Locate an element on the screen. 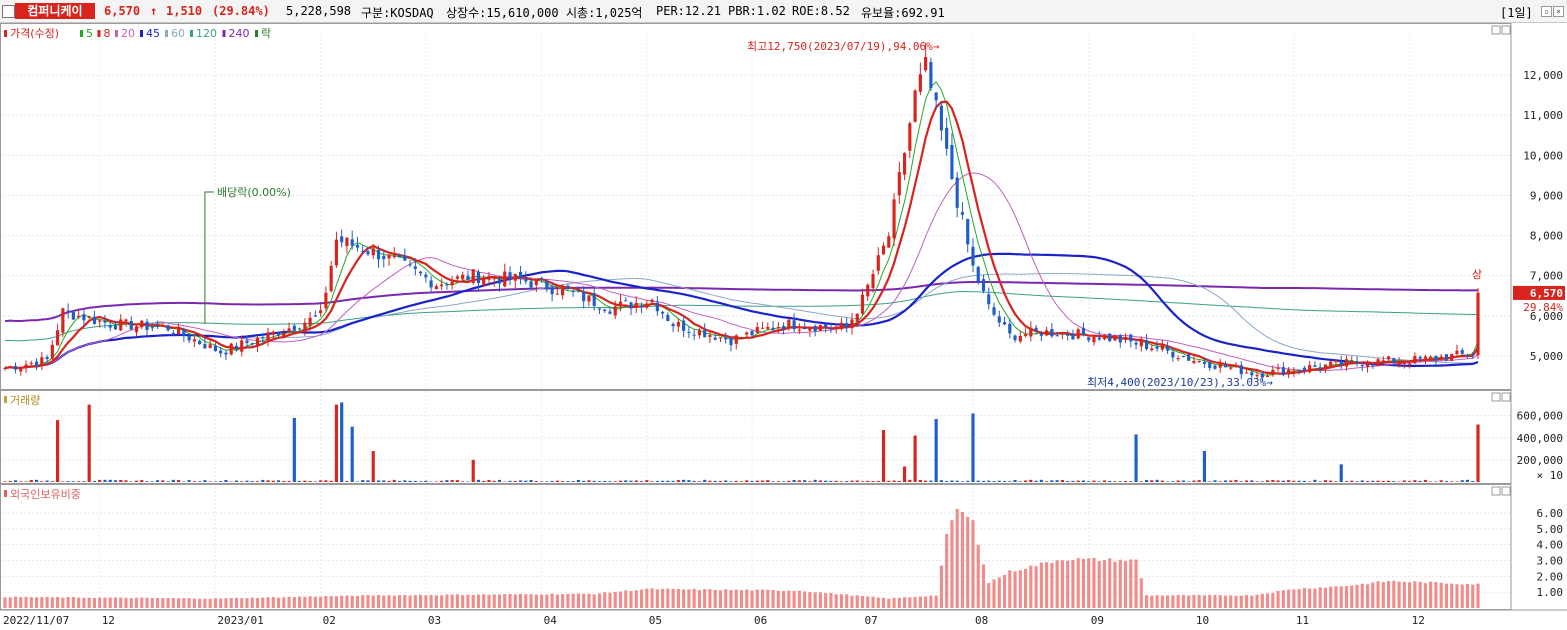 The width and height of the screenshot is (1567, 630). select-checkbox is located at coordinates (8, 11).